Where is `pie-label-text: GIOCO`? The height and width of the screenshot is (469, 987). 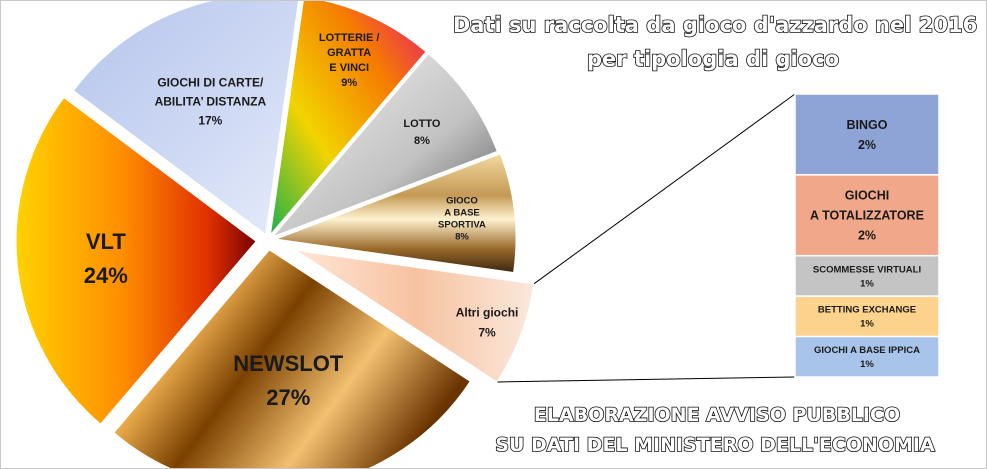 pie-label-text: GIOCO is located at coordinates (462, 201).